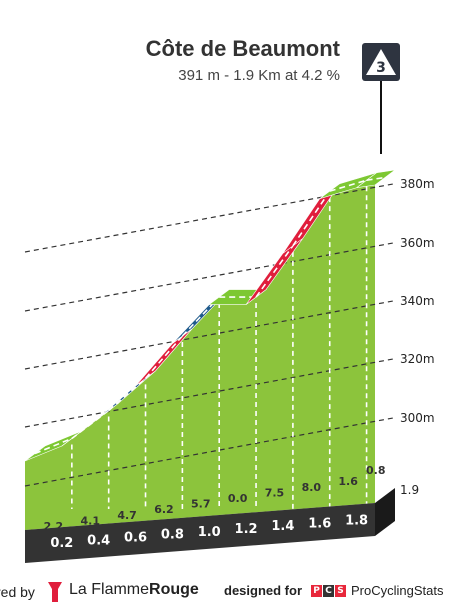 The height and width of the screenshot is (608, 455). I want to click on brand-regular: La Flamme, so click(109, 589).